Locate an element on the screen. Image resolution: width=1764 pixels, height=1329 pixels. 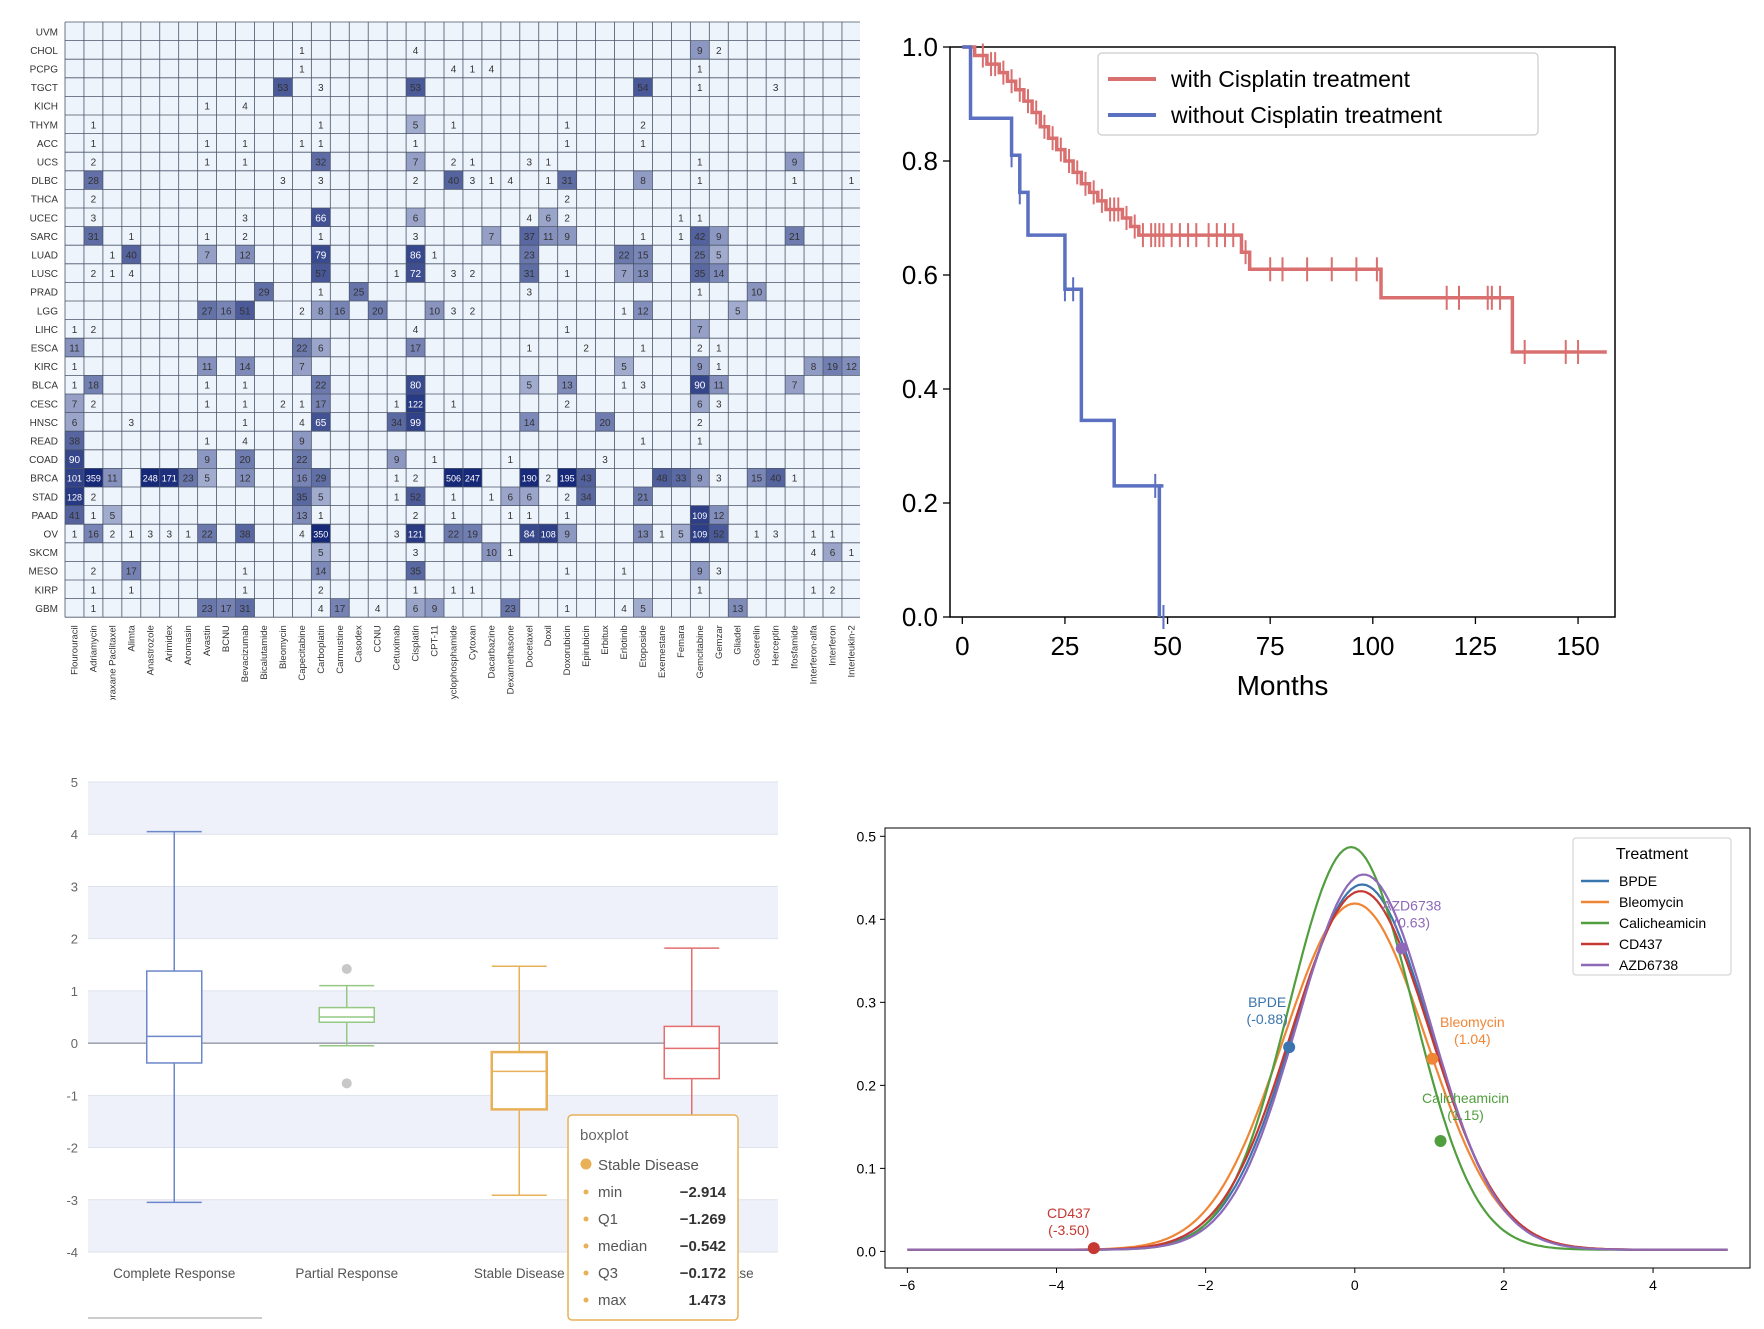
heatmap-row-label: THYM is located at coordinates (44, 125).